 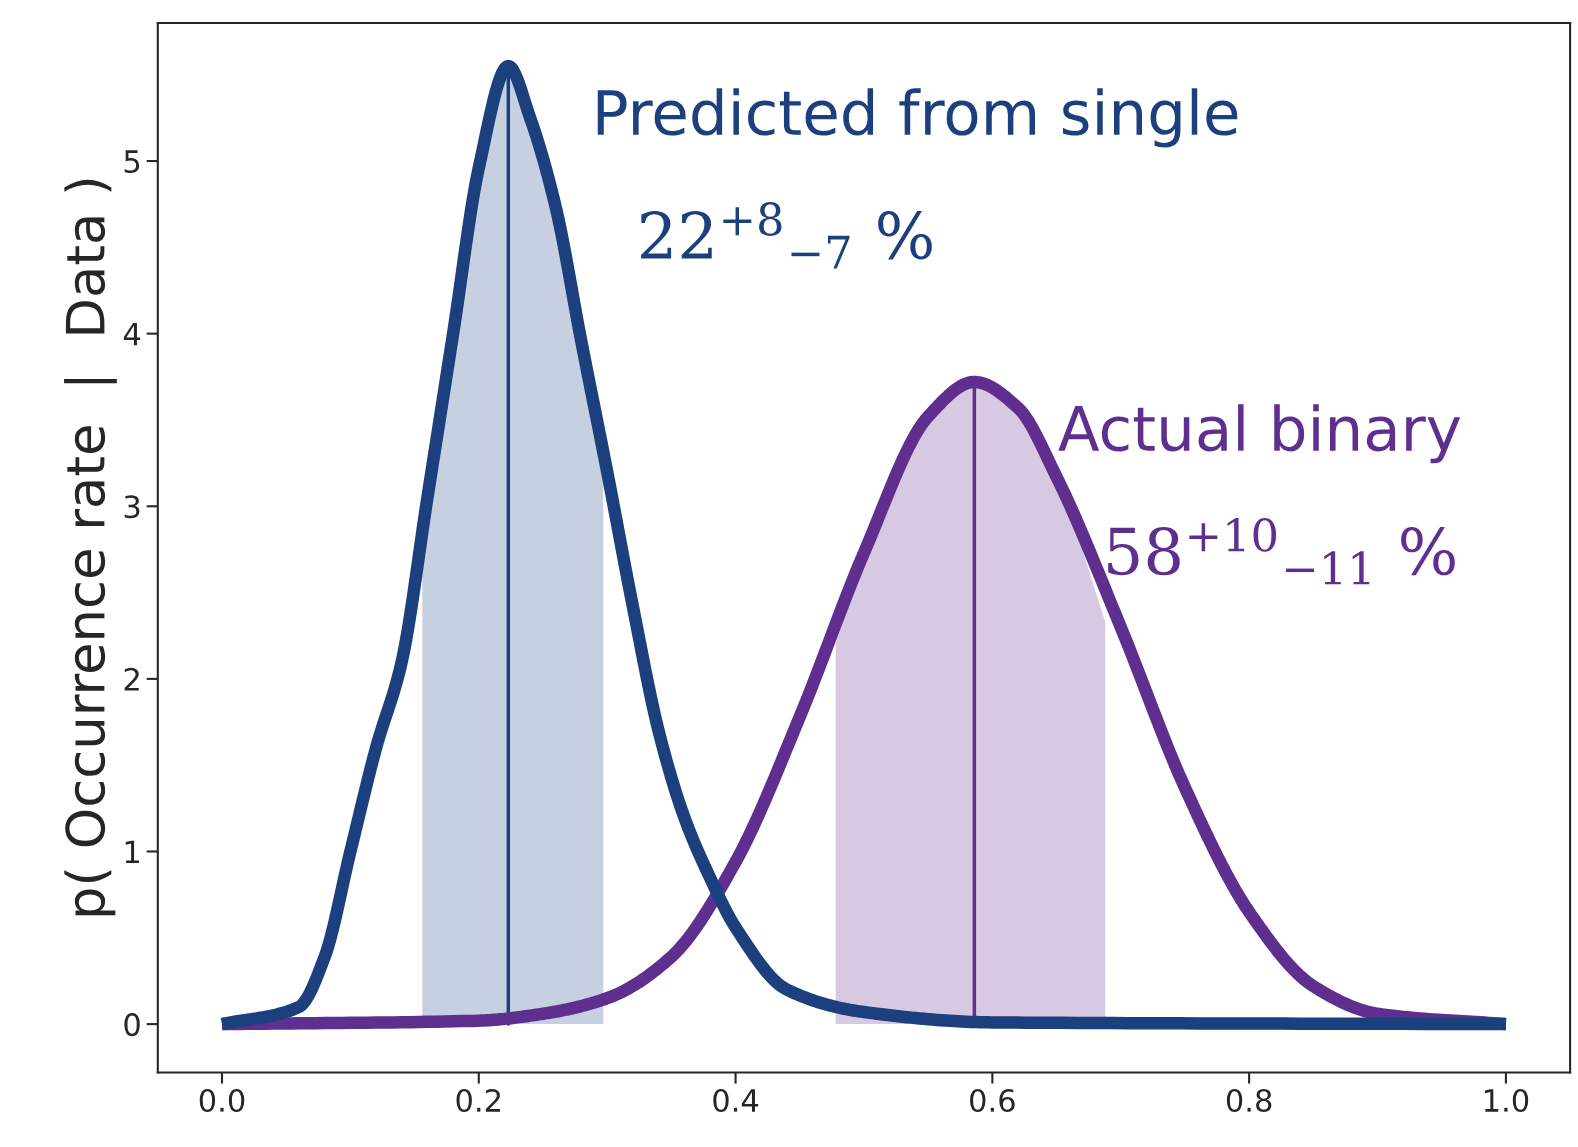 What do you see at coordinates (1506, 1100) in the screenshot?
I see `x-tick-label: 1.0` at bounding box center [1506, 1100].